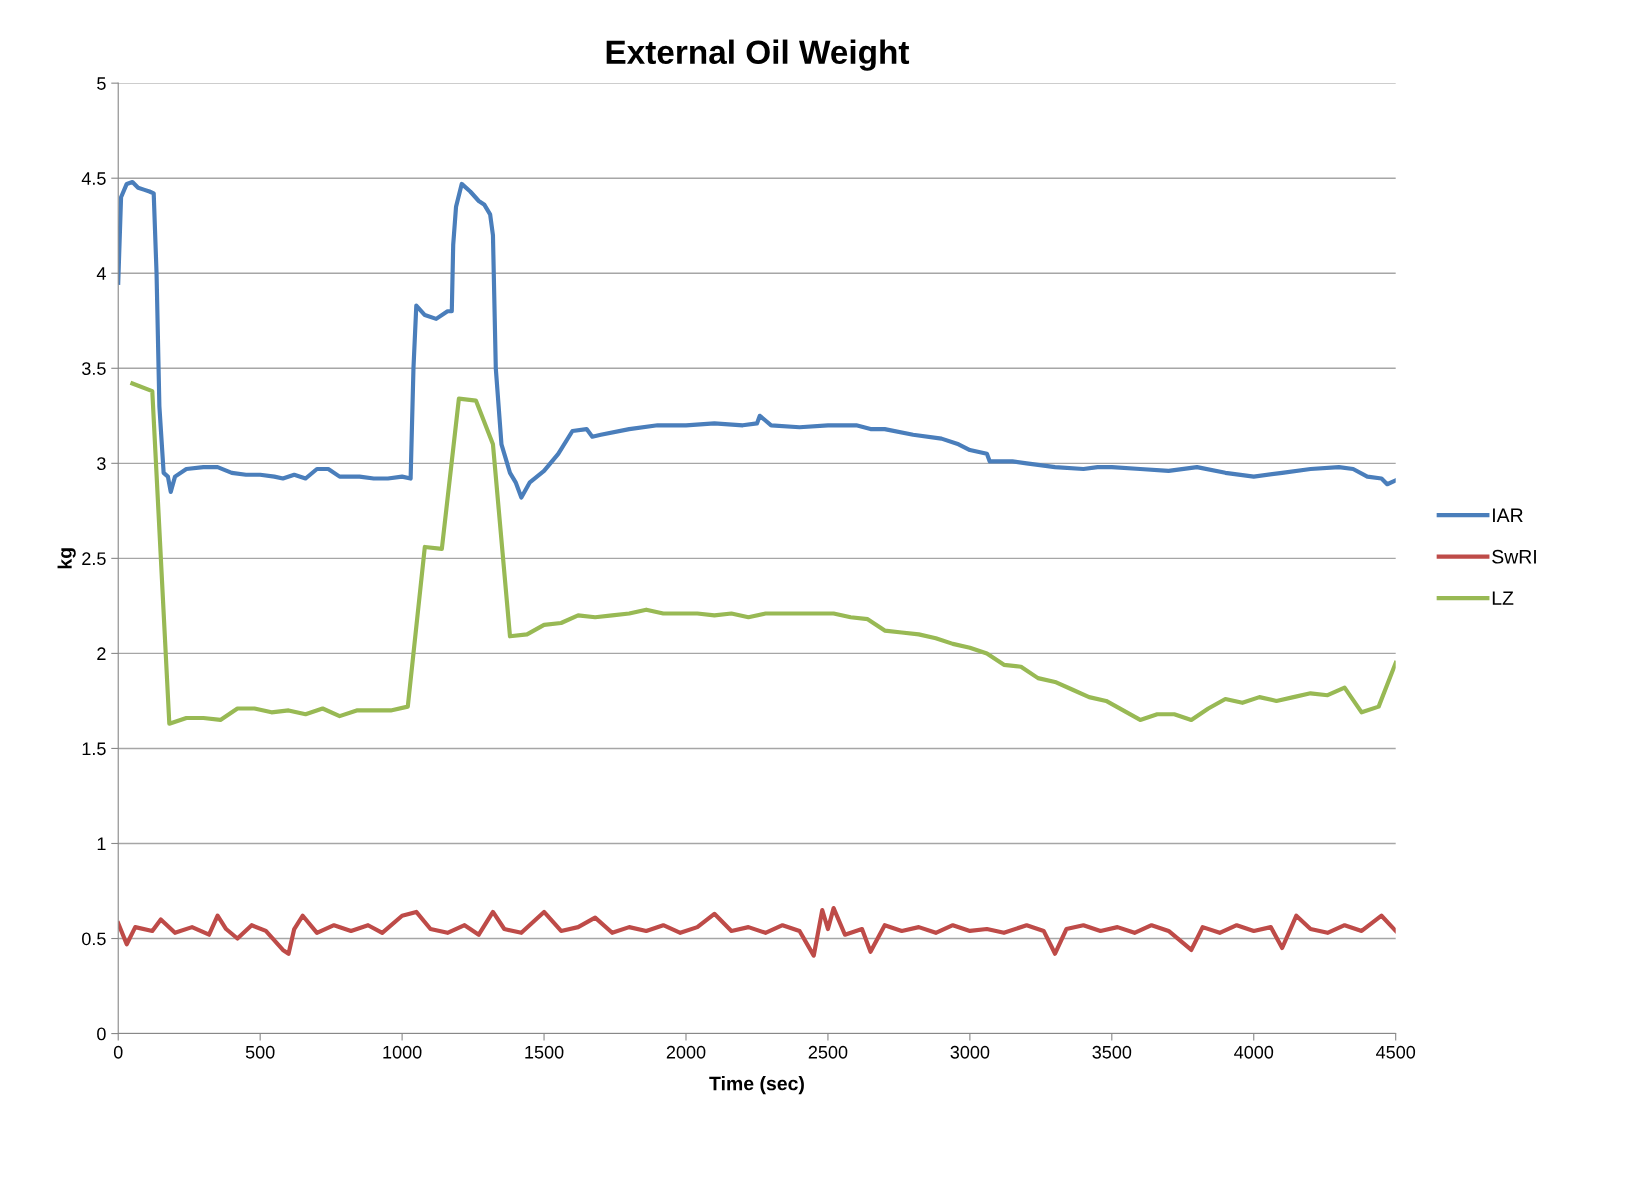 This screenshot has height=1188, width=1642. I want to click on legend-label: LZ, so click(1503, 598).